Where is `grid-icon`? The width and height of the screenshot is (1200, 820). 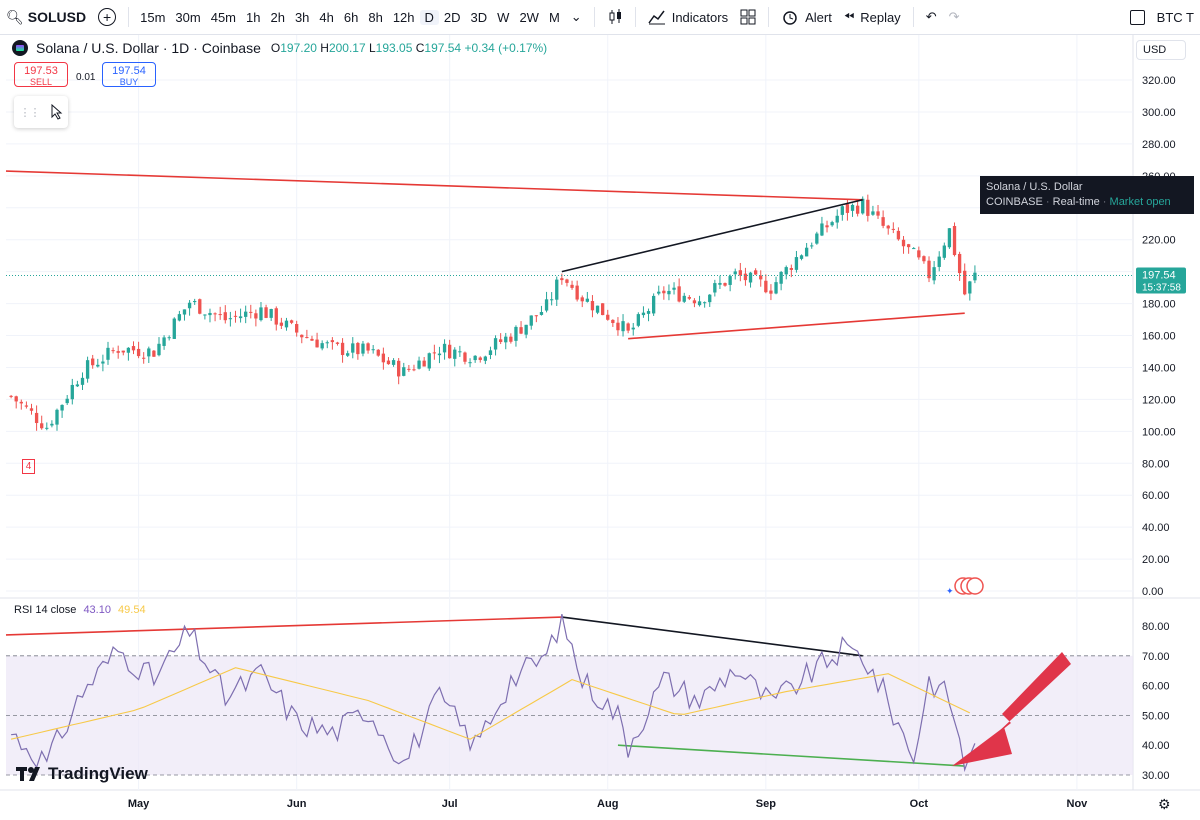 grid-icon is located at coordinates (748, 17).